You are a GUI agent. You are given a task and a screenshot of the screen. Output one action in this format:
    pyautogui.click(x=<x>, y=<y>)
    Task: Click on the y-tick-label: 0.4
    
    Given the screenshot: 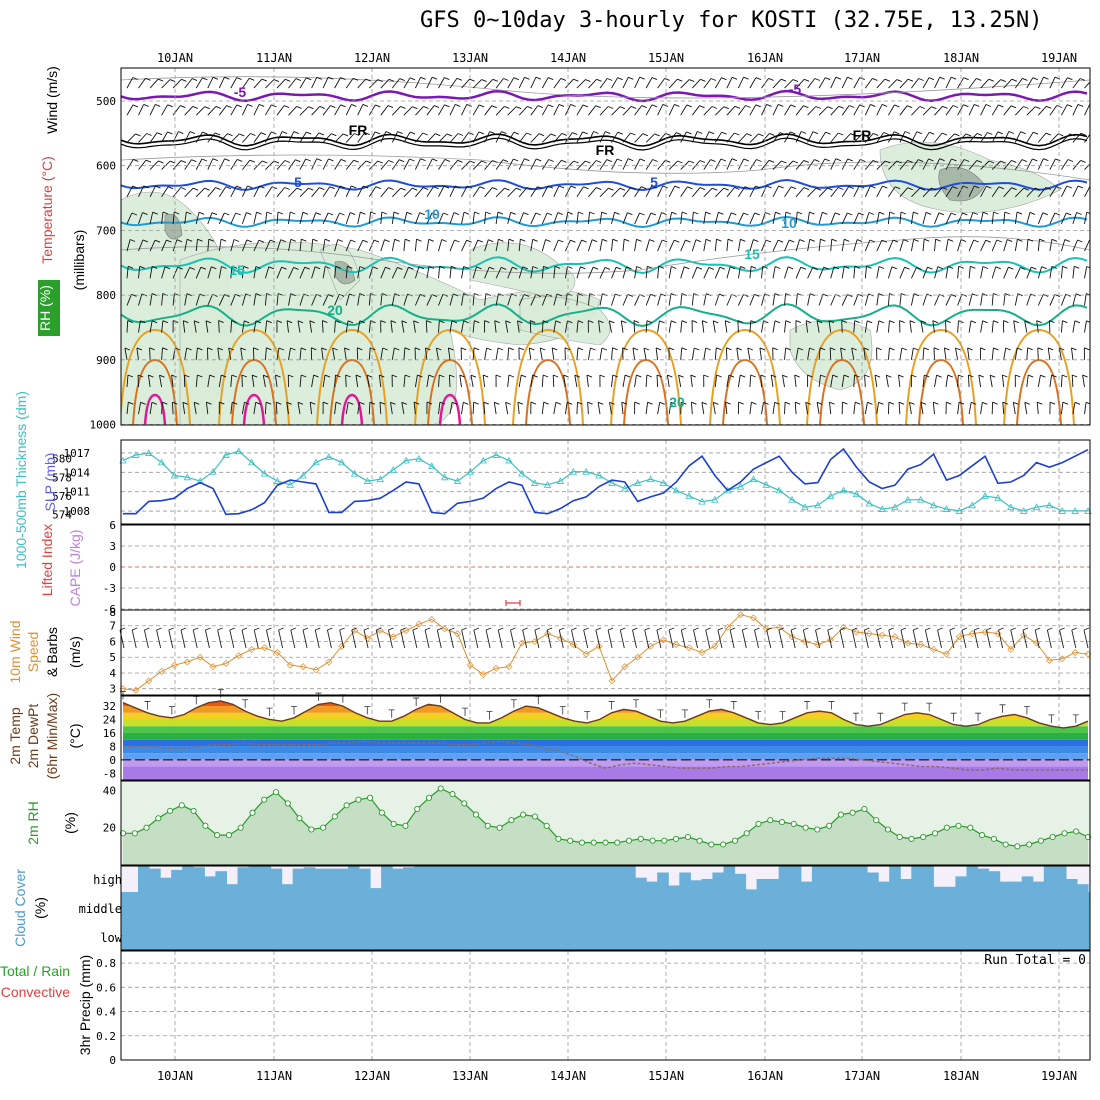 What is the action you would take?
    pyautogui.click(x=106, y=1012)
    